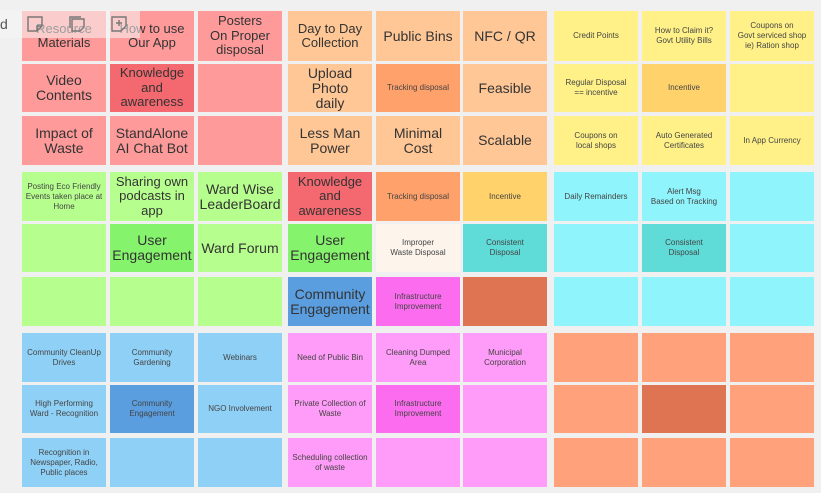  Describe the element at coordinates (418, 140) in the screenshot. I see `sticky-note: Minimal Cost` at that location.